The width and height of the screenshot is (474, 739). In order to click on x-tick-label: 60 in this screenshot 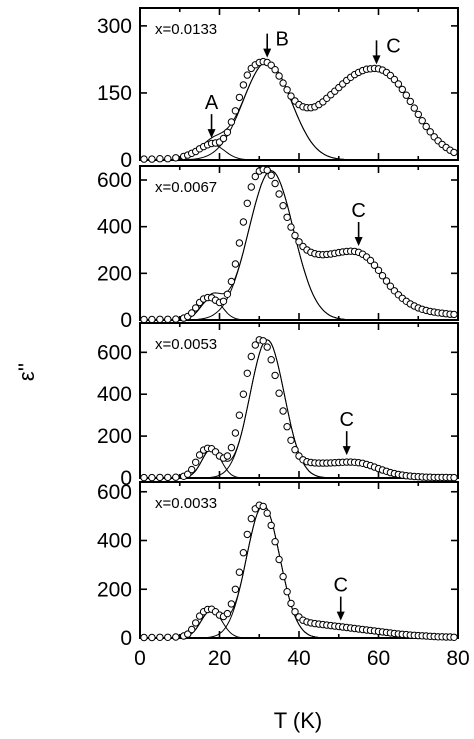, I will do `click(378, 658)`.